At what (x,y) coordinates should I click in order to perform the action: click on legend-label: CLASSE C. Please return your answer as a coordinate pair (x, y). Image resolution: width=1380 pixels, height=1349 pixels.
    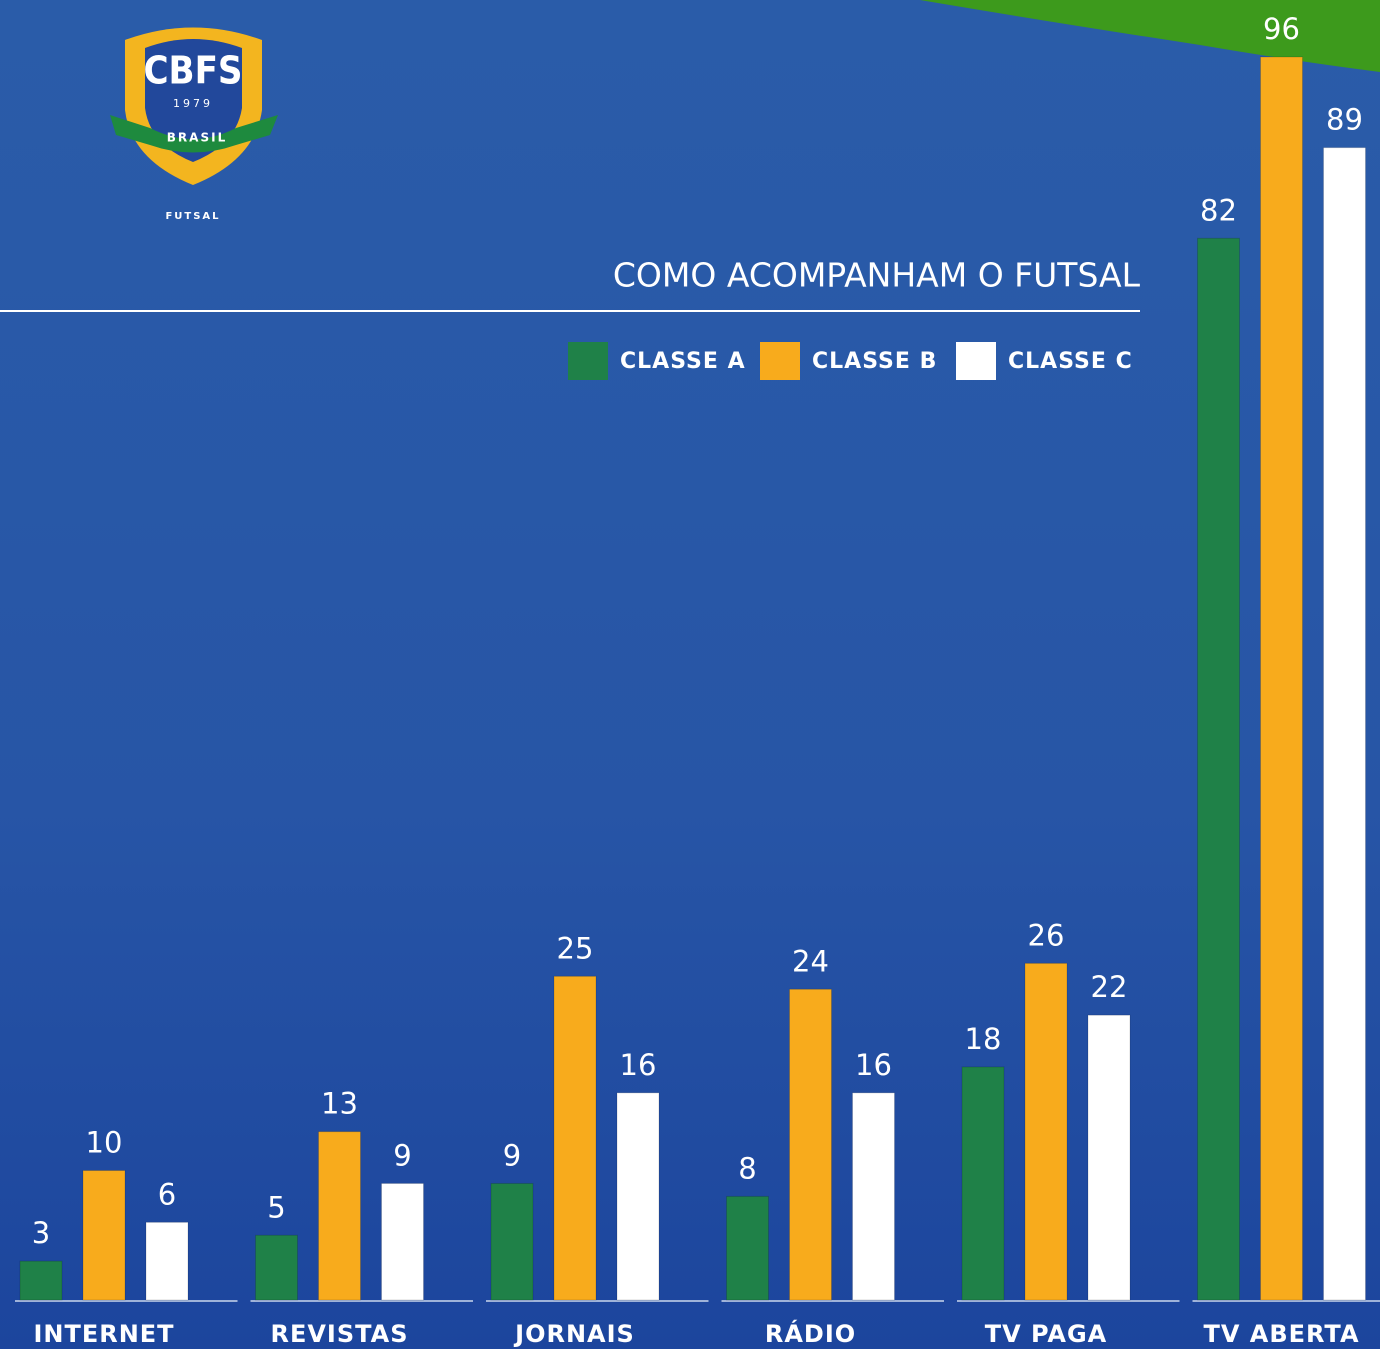
    Looking at the image, I should click on (1070, 361).